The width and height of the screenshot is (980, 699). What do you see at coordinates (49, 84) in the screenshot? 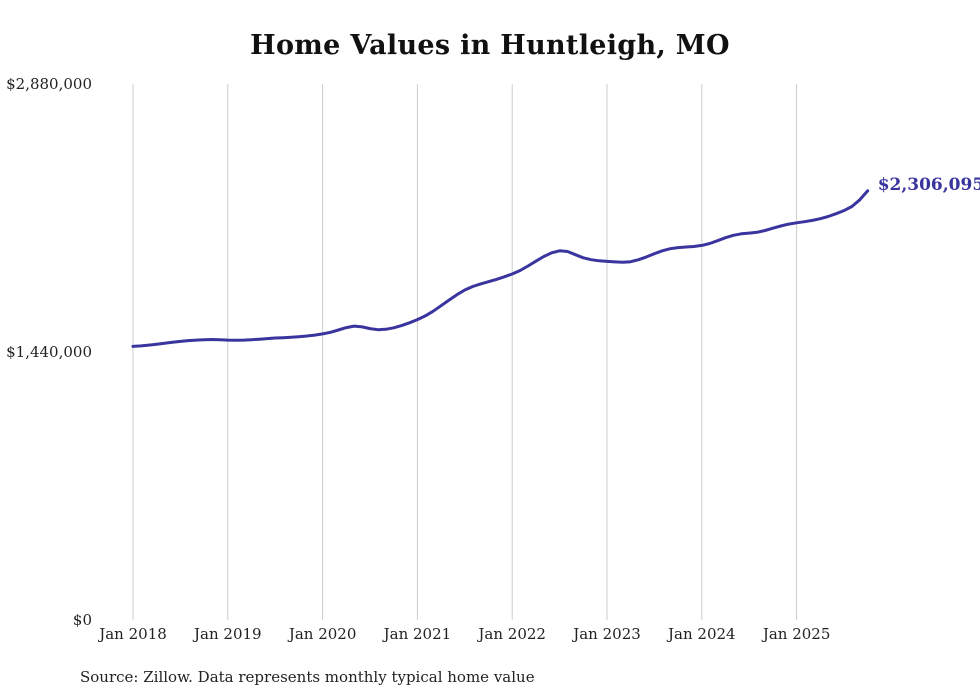
I see `y-tick-label: $2,880,000` at bounding box center [49, 84].